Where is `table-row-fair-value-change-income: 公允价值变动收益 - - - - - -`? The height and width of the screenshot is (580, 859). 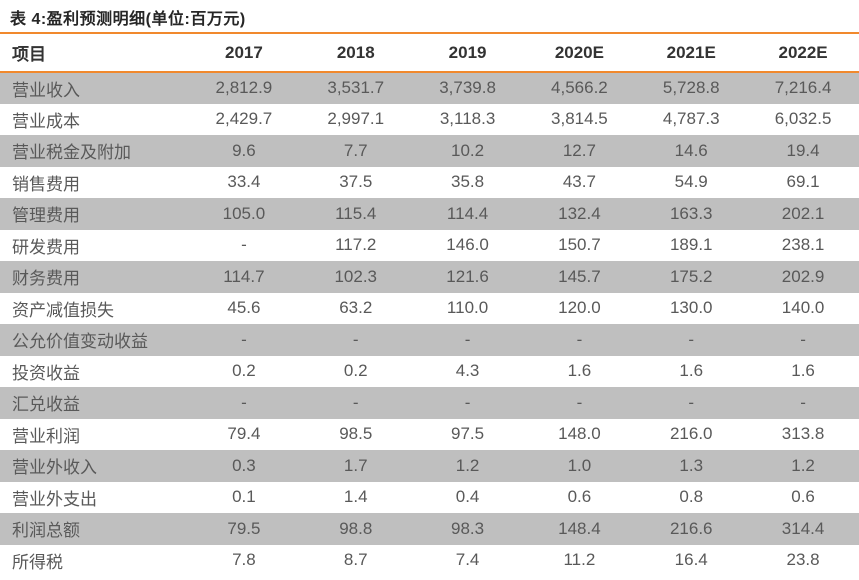 table-row-fair-value-change-income: 公允价值变动收益 - - - - - - is located at coordinates (429, 340).